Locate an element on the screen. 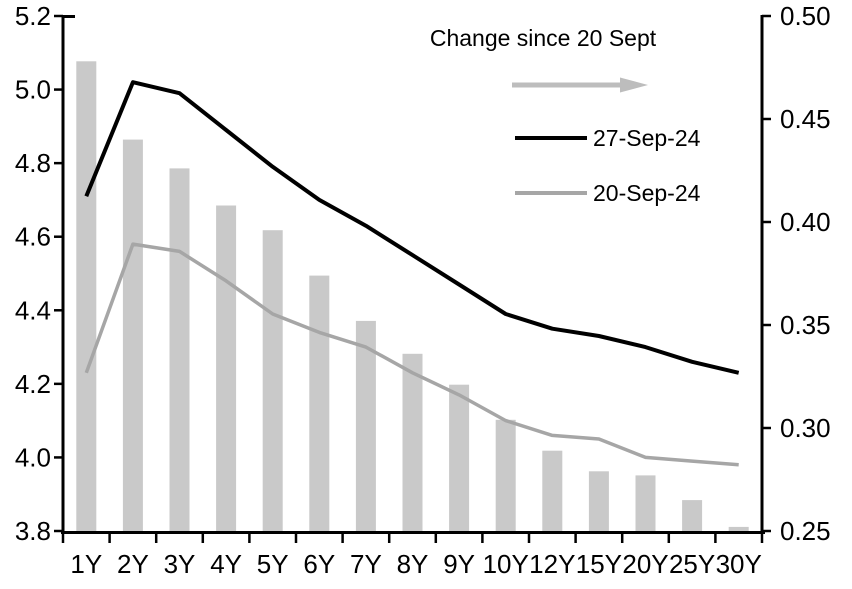 Image resolution: width=852 pixels, height=589 pixels. x-tick-label-20Y: 20Y is located at coordinates (645, 564).